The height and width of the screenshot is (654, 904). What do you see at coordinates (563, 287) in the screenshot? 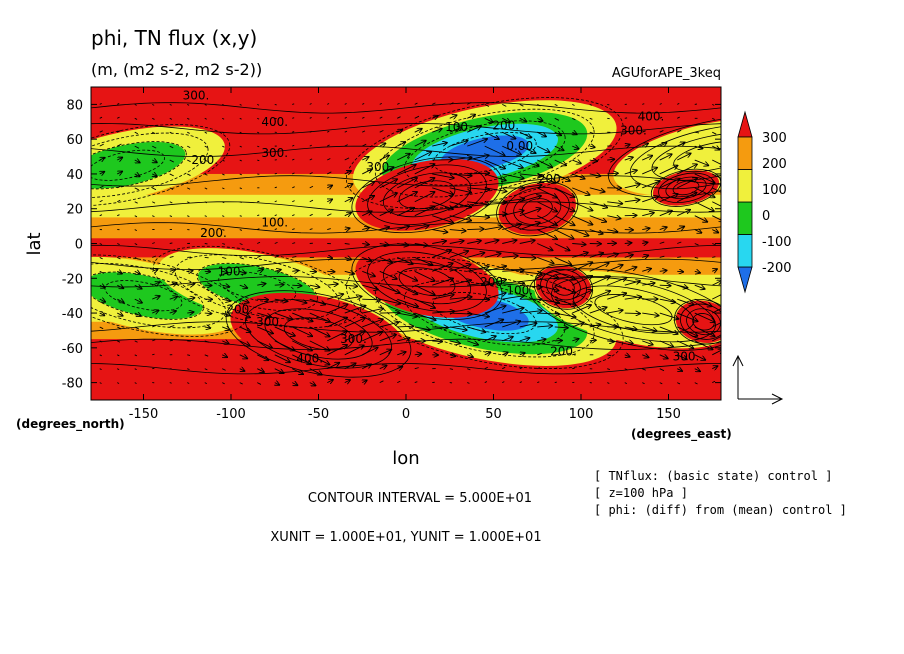
I see `anomaly-center` at bounding box center [563, 287].